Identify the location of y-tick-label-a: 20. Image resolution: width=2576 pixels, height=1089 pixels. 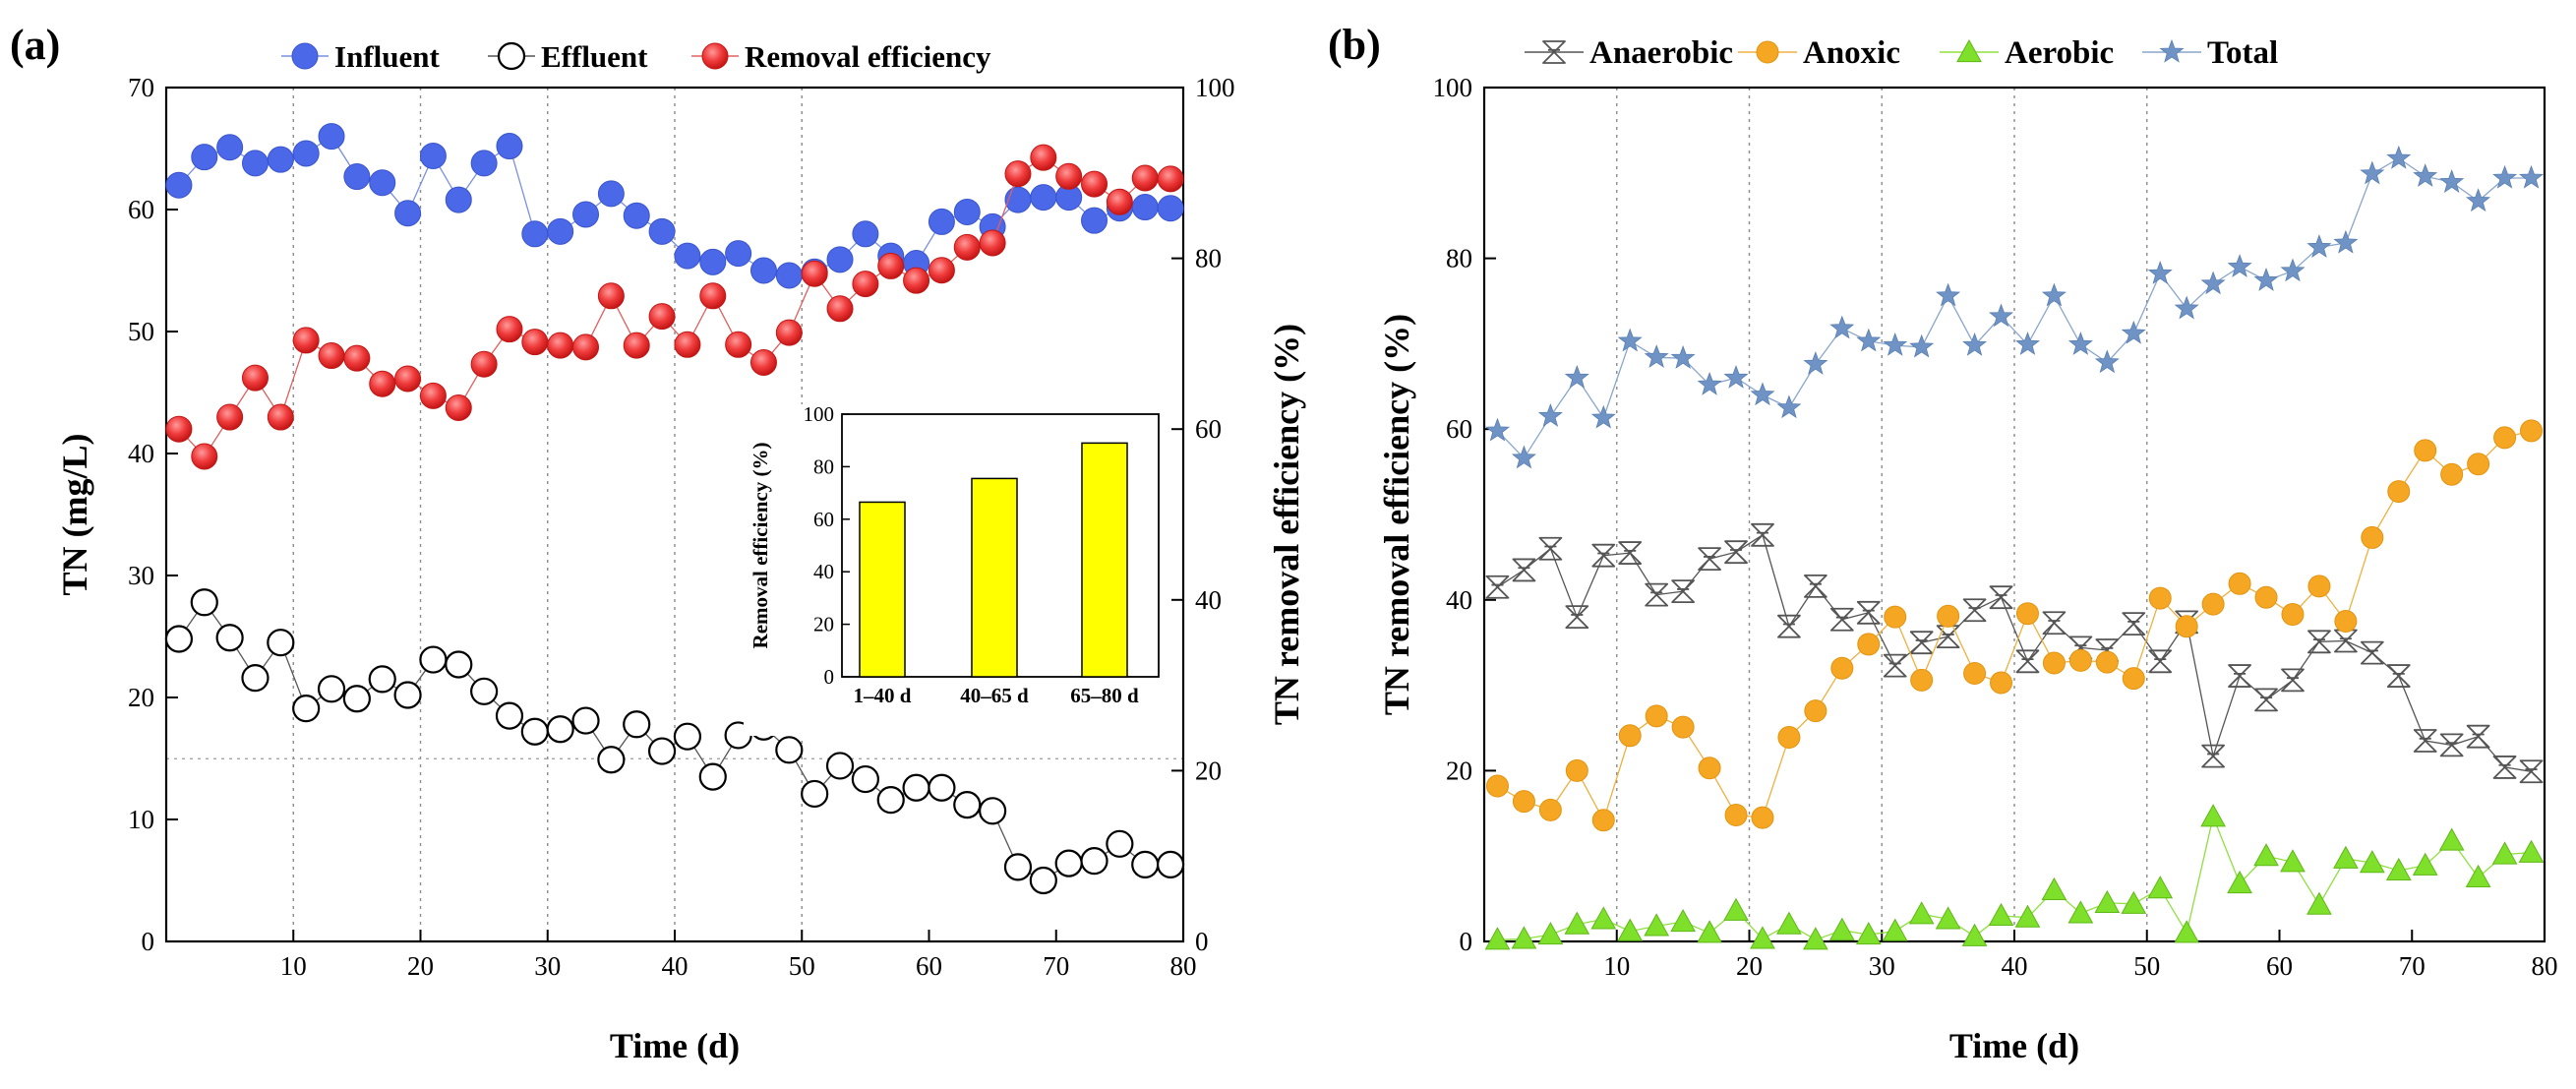
(141, 697).